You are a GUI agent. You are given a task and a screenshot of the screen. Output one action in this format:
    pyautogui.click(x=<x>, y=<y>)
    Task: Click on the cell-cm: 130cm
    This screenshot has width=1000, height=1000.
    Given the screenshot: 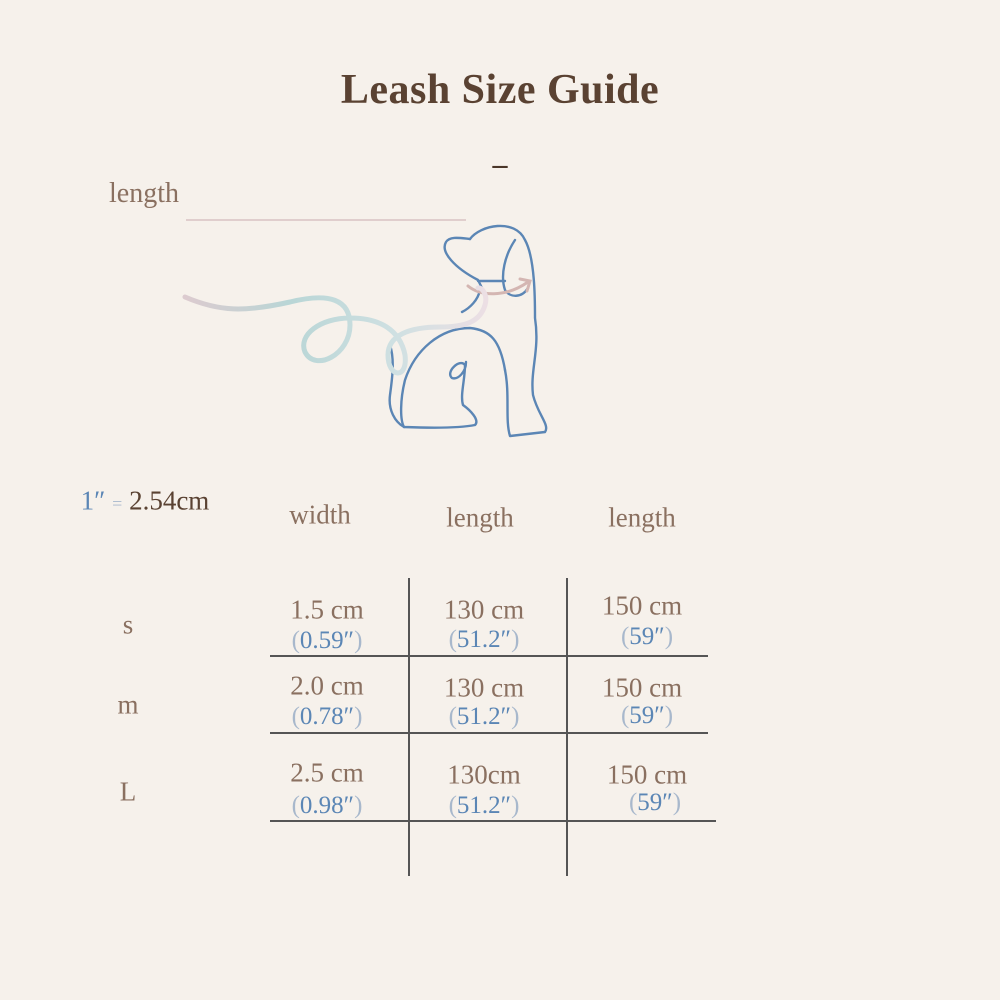 What is the action you would take?
    pyautogui.click(x=484, y=774)
    